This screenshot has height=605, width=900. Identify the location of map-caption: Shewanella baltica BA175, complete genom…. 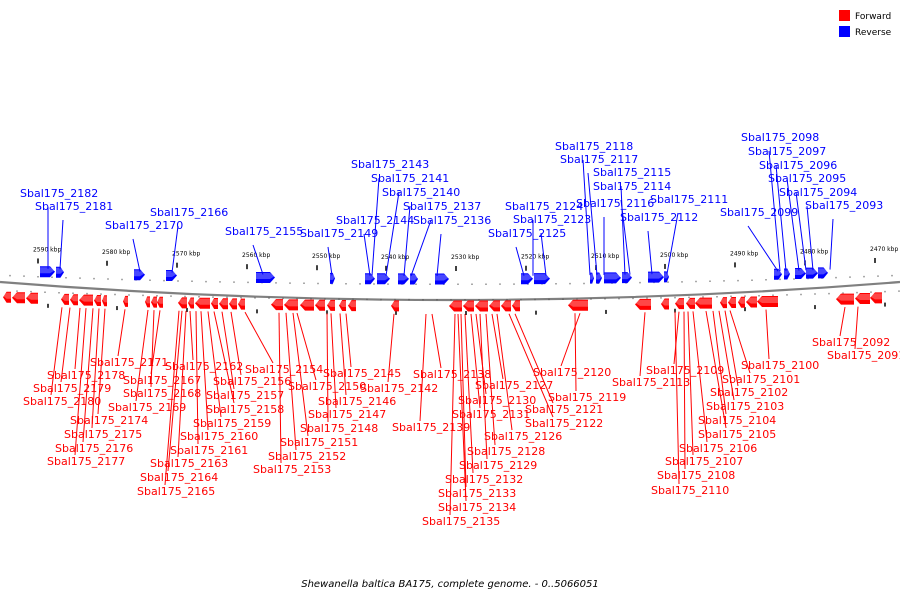
(450, 584).